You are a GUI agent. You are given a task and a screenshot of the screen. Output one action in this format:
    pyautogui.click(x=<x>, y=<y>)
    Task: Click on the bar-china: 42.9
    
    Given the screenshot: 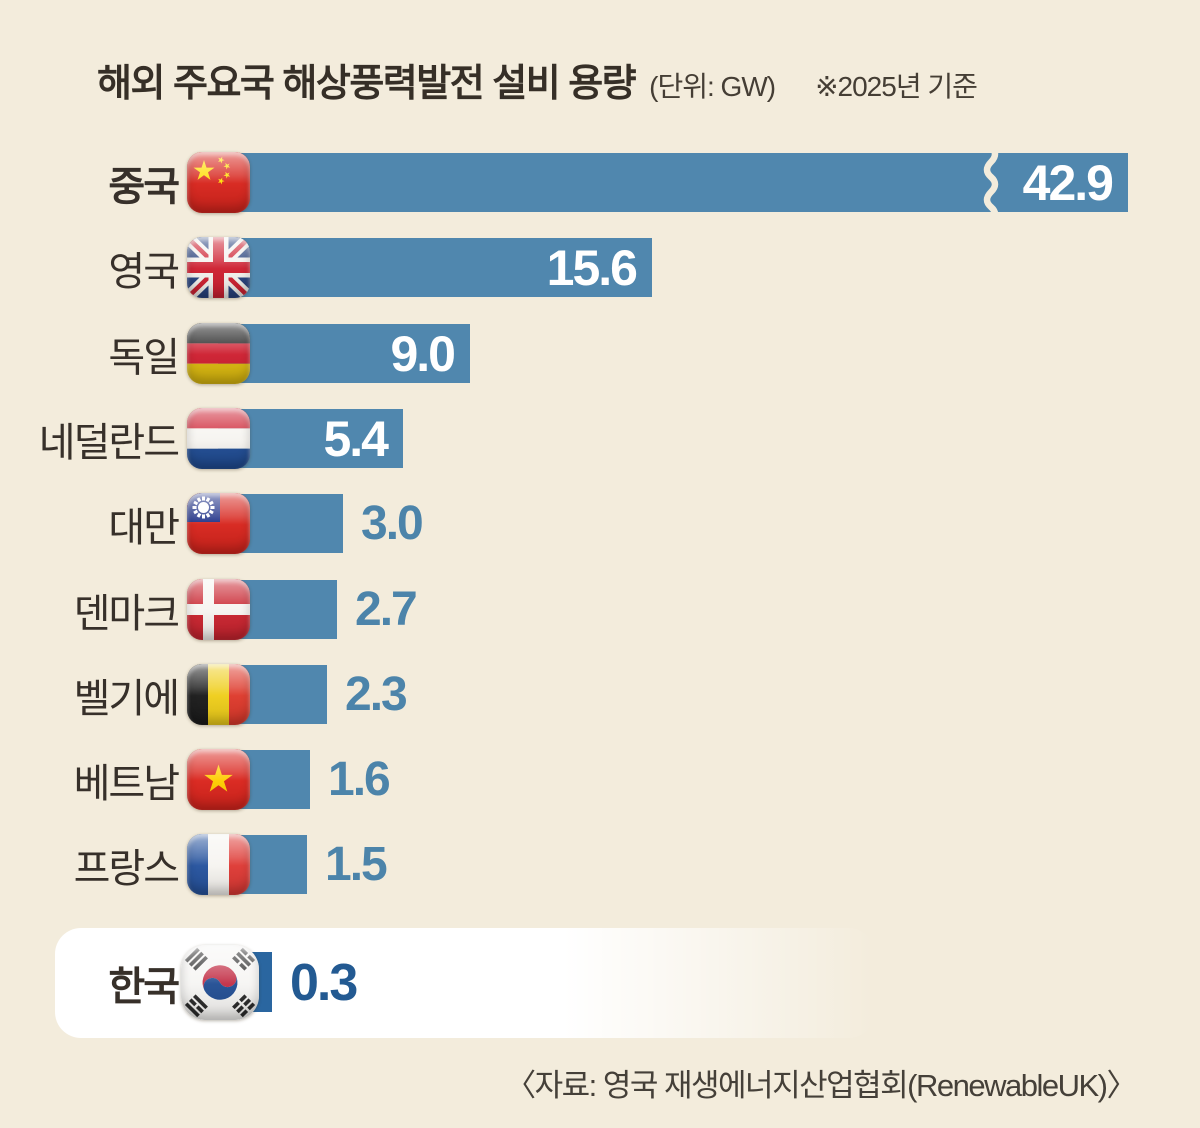 What is the action you would take?
    pyautogui.click(x=673, y=183)
    